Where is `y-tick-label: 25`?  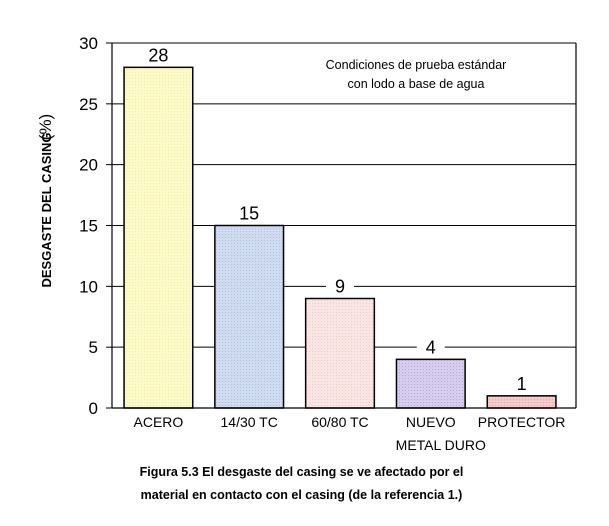
y-tick-label: 25 is located at coordinates (88, 104).